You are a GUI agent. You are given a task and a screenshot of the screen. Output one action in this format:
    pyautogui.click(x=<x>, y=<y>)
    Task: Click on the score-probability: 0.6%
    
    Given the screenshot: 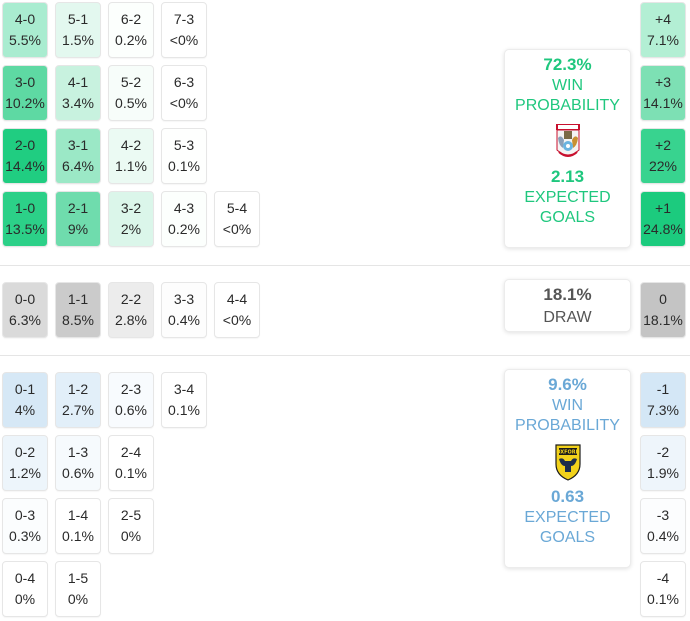 What is the action you would take?
    pyautogui.click(x=131, y=410)
    